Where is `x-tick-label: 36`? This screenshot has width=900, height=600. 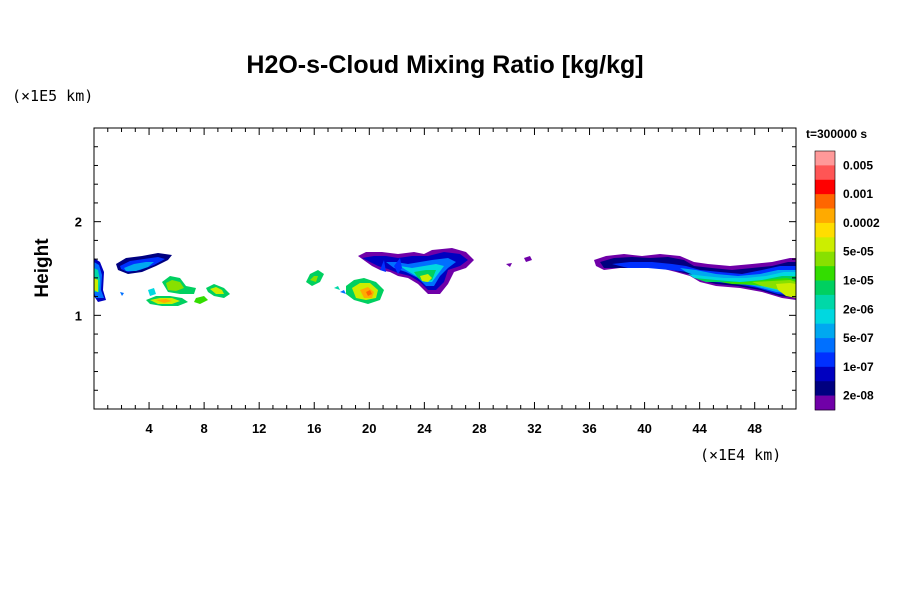
x-tick-label: 36 is located at coordinates (589, 428).